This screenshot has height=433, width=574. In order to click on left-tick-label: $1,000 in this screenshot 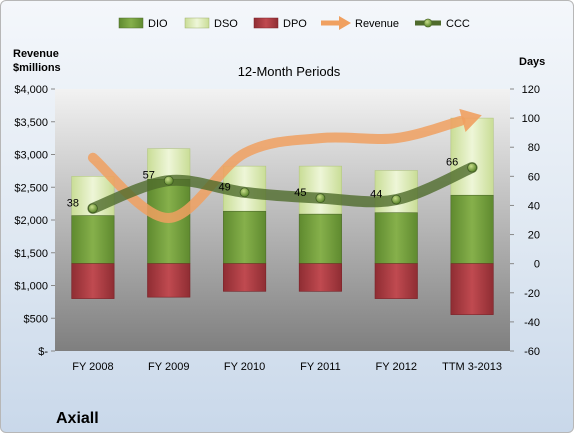, I will do `click(31, 287)`.